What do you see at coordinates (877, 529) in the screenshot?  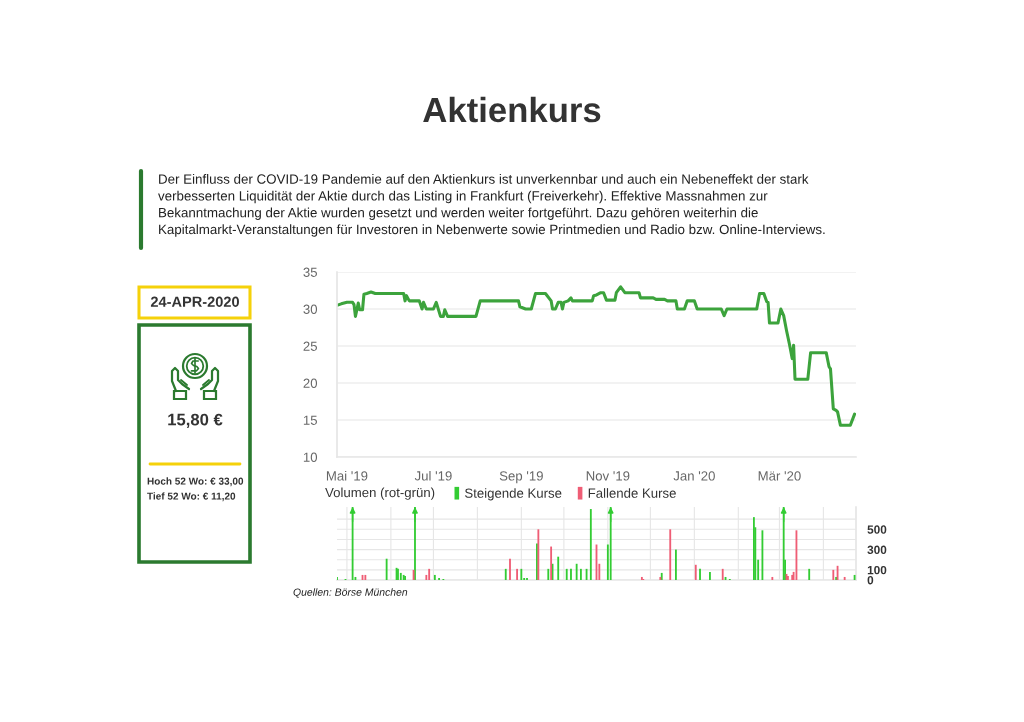 I see `y-tick-label: 500` at bounding box center [877, 529].